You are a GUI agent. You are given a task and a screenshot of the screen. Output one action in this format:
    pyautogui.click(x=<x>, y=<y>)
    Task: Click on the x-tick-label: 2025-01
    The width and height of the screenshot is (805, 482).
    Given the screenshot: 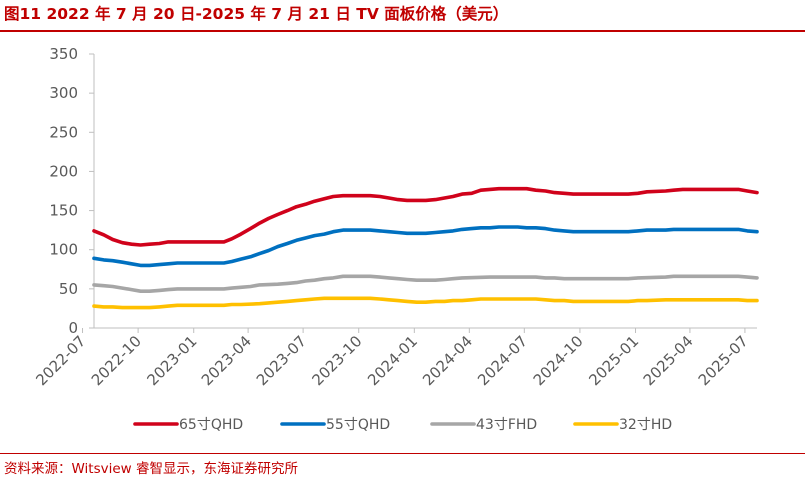 What is the action you would take?
    pyautogui.click(x=613, y=360)
    